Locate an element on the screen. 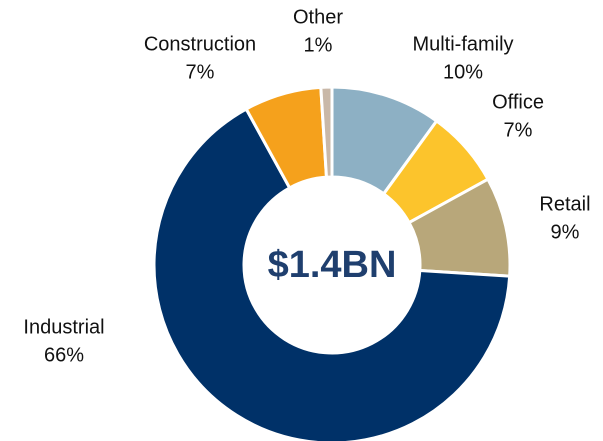  donut-slice is located at coordinates (326, 132).